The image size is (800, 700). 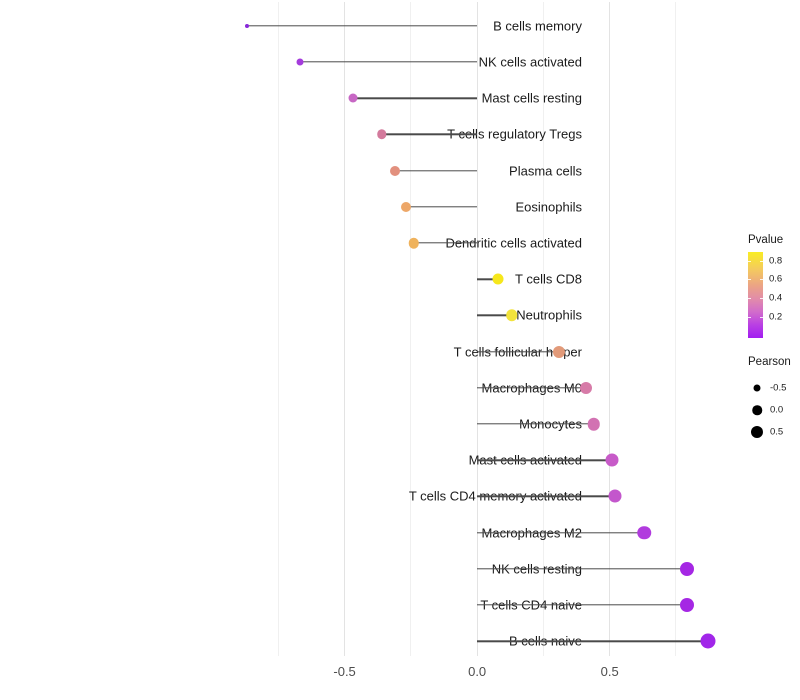 I want to click on pvalue-legend-title: Pvalue, so click(x=766, y=240).